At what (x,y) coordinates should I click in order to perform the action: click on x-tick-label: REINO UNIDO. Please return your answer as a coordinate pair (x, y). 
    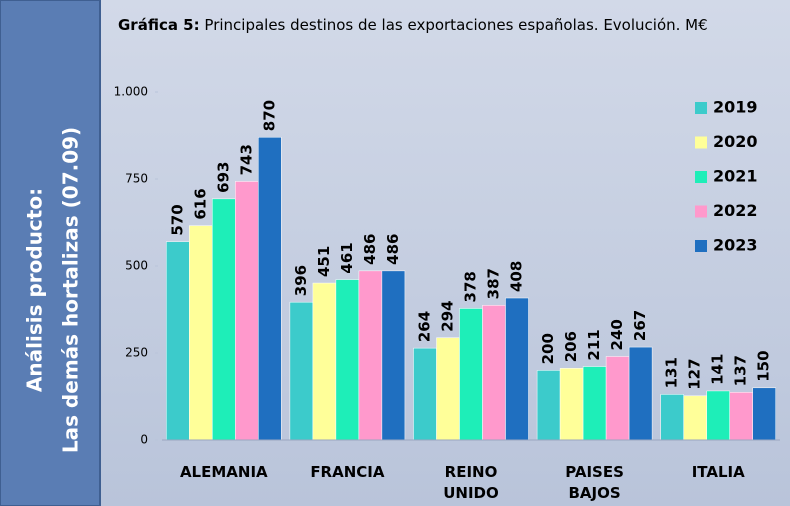
    Looking at the image, I should click on (471, 482).